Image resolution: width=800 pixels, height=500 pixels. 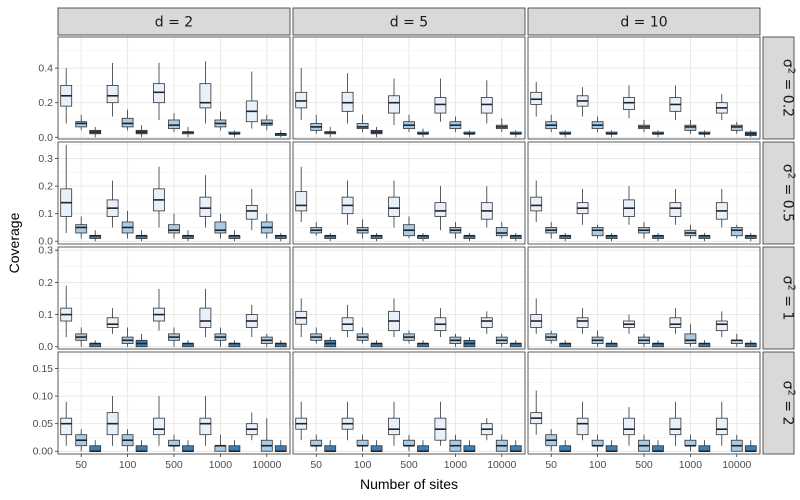 I want to click on panel-r3-c3, so click(x=644, y=298).